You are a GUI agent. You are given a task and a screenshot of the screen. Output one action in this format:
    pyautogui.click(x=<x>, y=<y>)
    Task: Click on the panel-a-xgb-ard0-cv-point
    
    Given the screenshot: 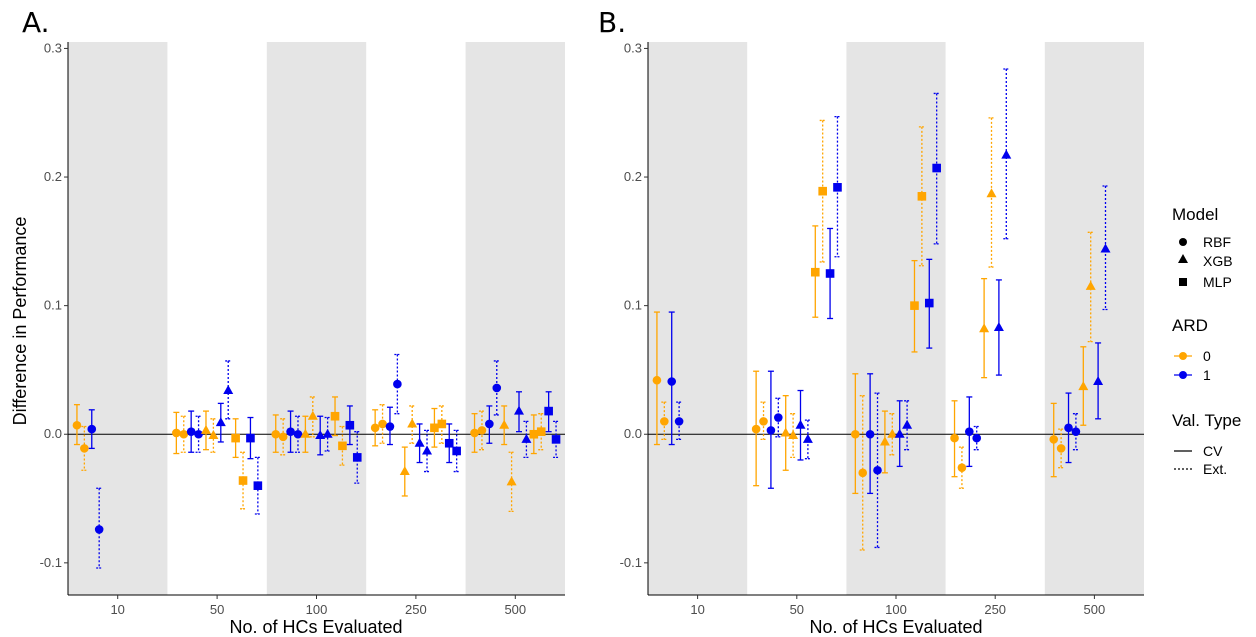 What is the action you would take?
    pyautogui.click(x=305, y=434)
    